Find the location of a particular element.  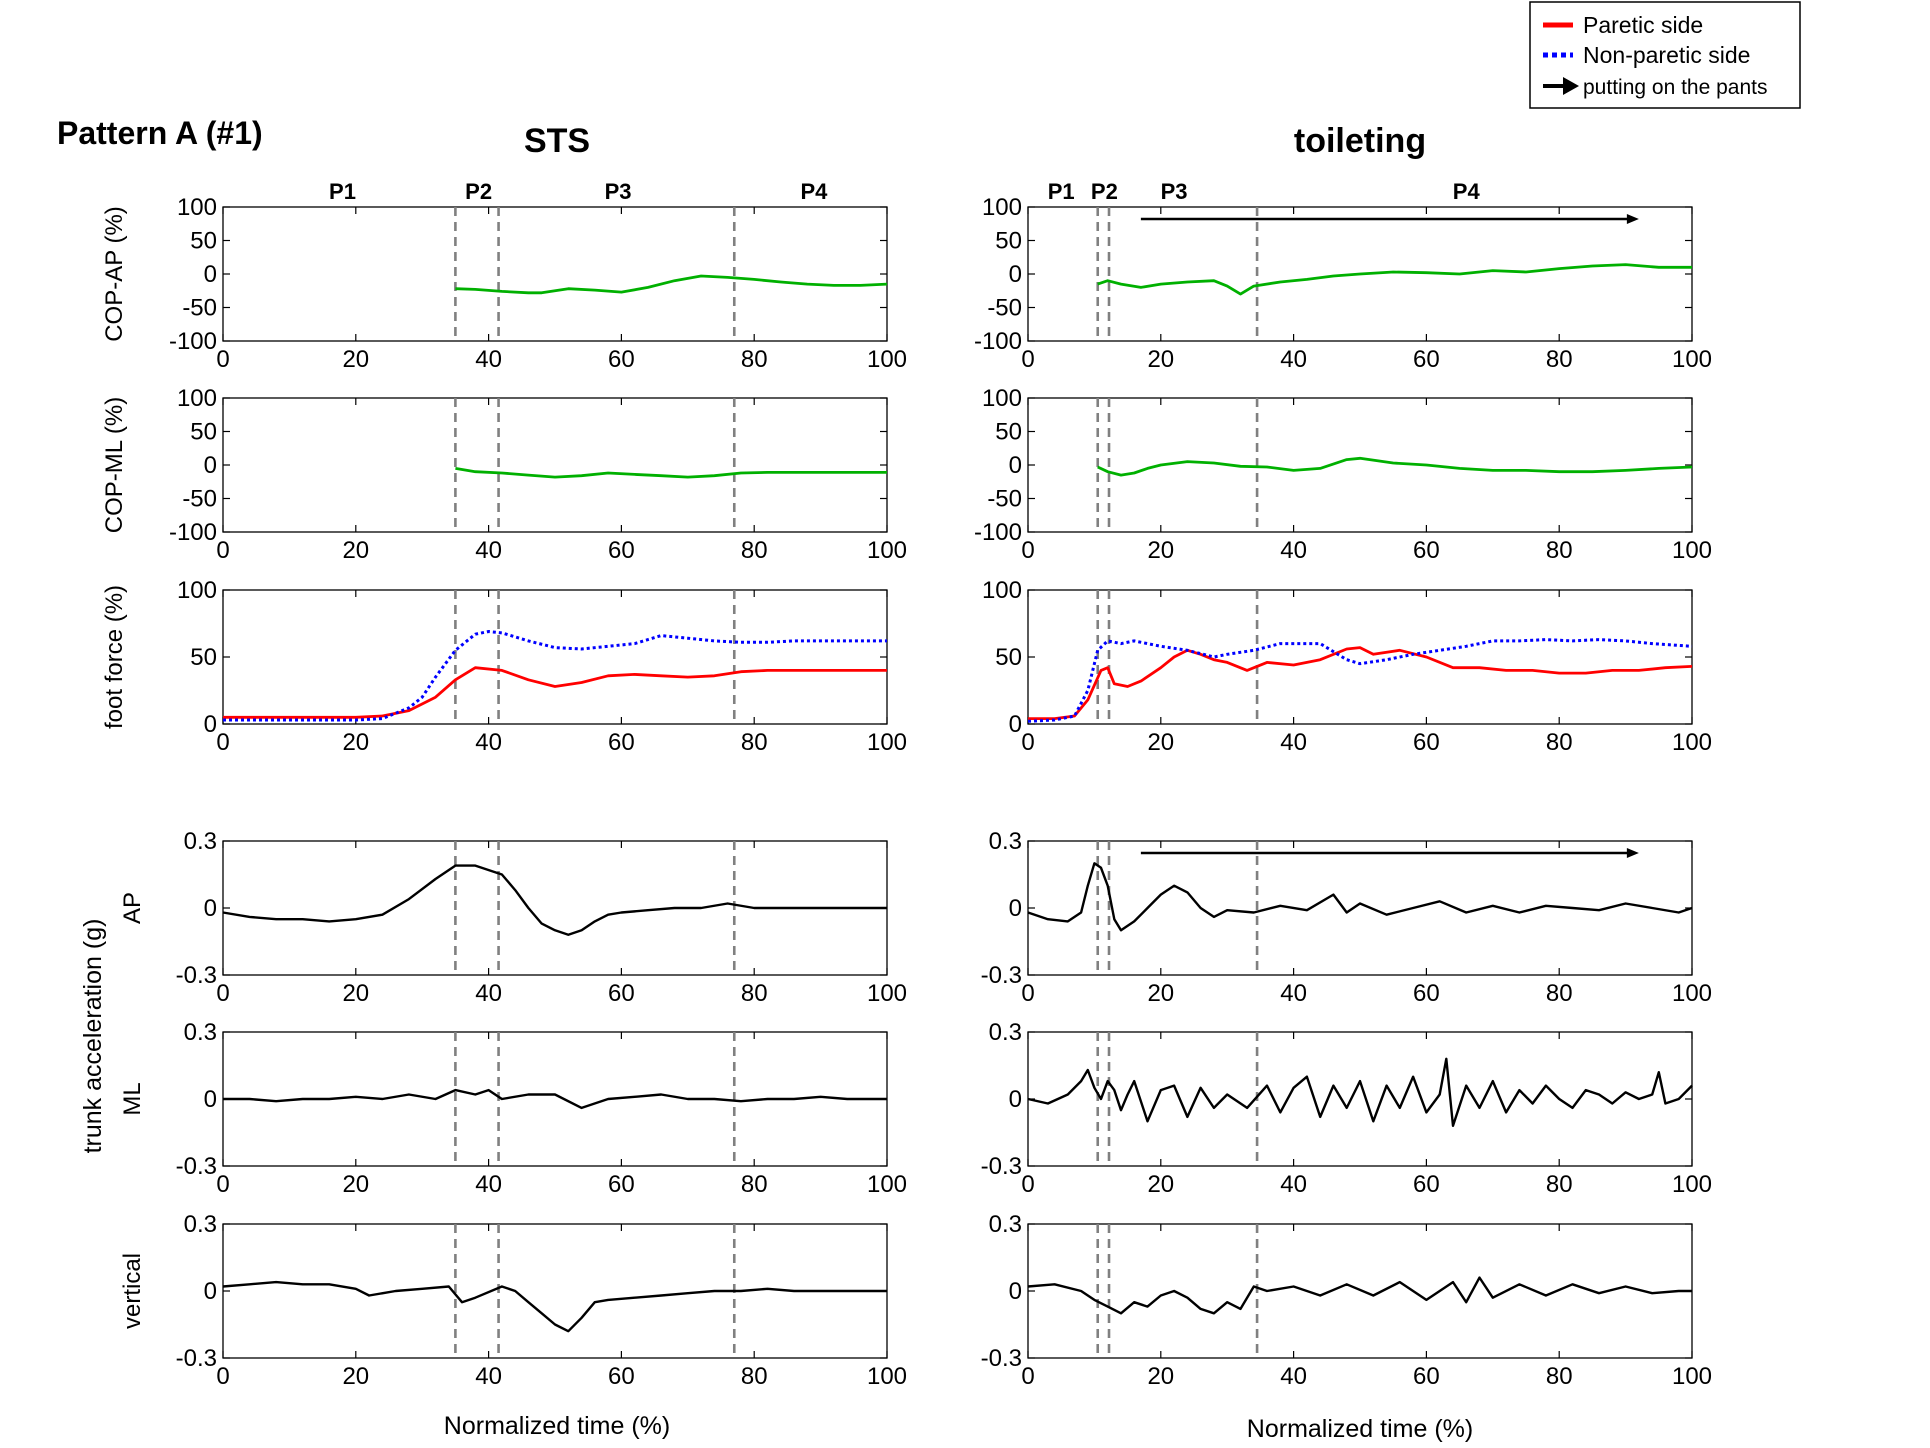

legend-box is located at coordinates (1665, 55).